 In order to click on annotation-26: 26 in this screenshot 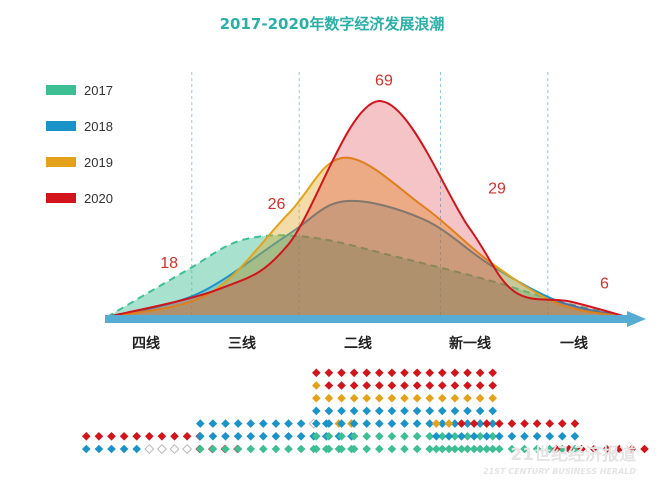, I will do `click(277, 204)`.